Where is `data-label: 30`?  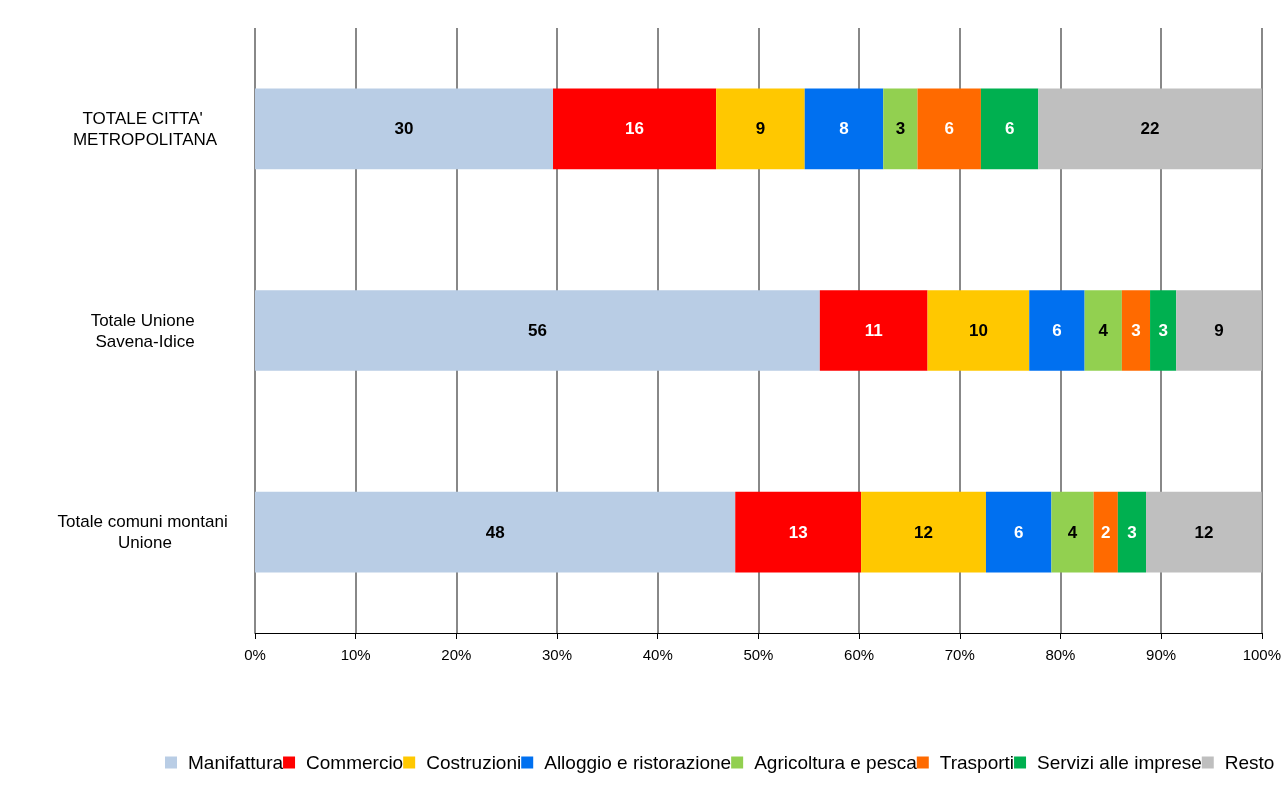
data-label: 30 is located at coordinates (404, 129).